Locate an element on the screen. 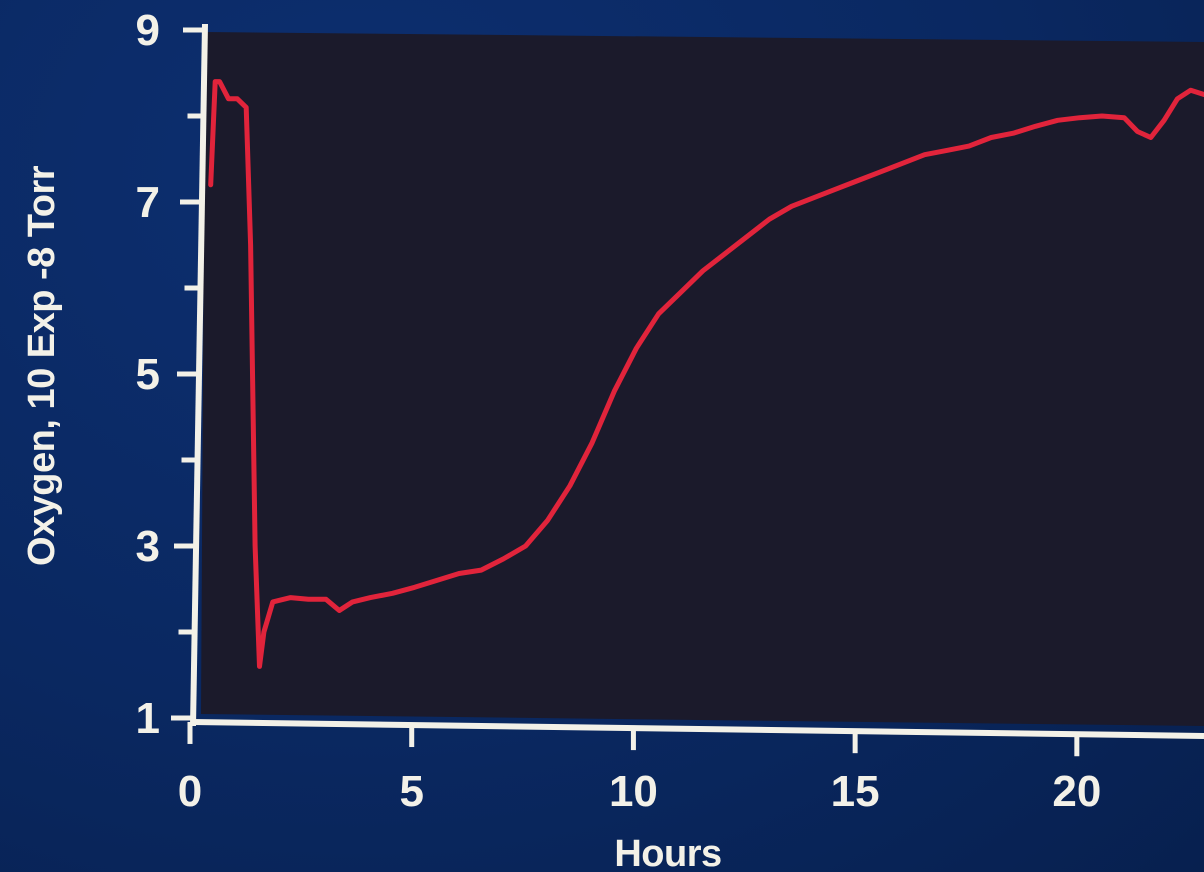 This screenshot has width=1204, height=872. y-tick-label: 9 is located at coordinates (148, 30).